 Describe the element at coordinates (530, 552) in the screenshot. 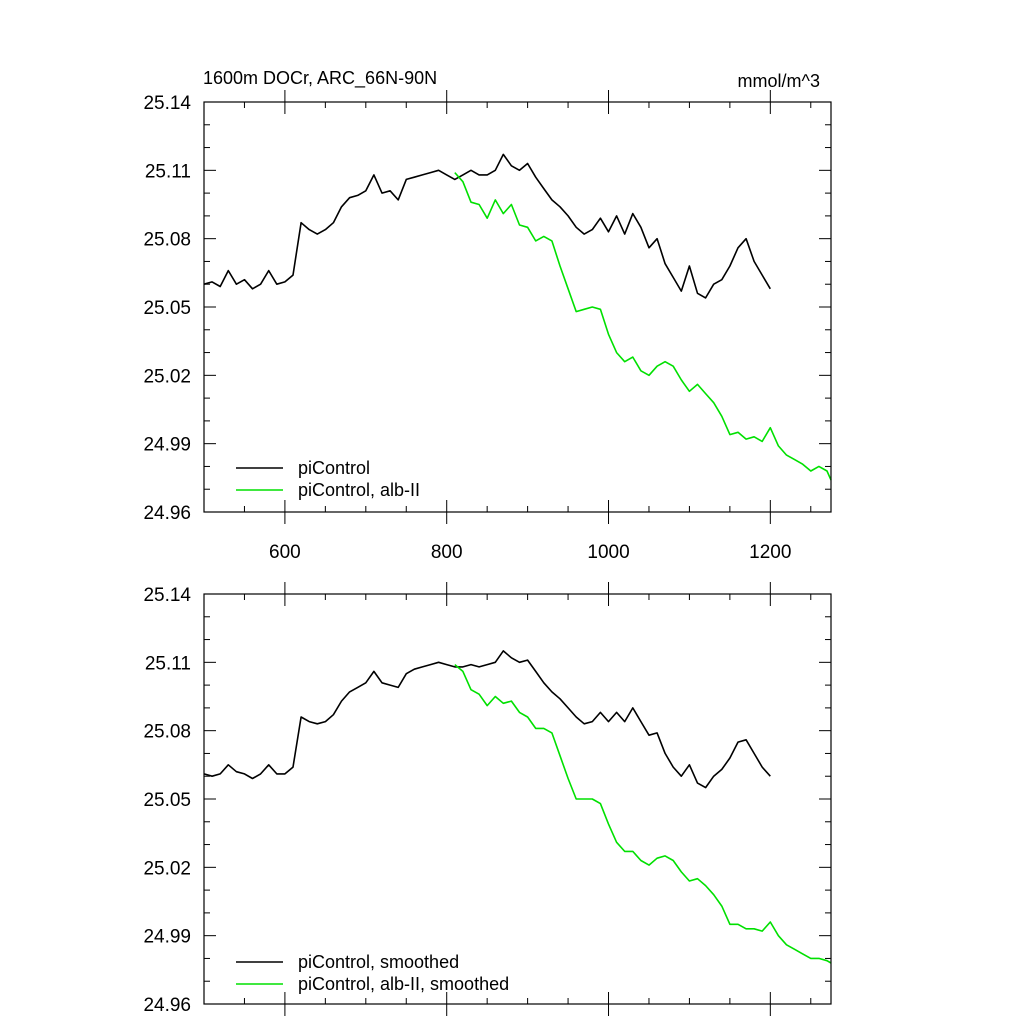

I see `top-panel-x-tick-labels: 600 800 1000 1200` at that location.